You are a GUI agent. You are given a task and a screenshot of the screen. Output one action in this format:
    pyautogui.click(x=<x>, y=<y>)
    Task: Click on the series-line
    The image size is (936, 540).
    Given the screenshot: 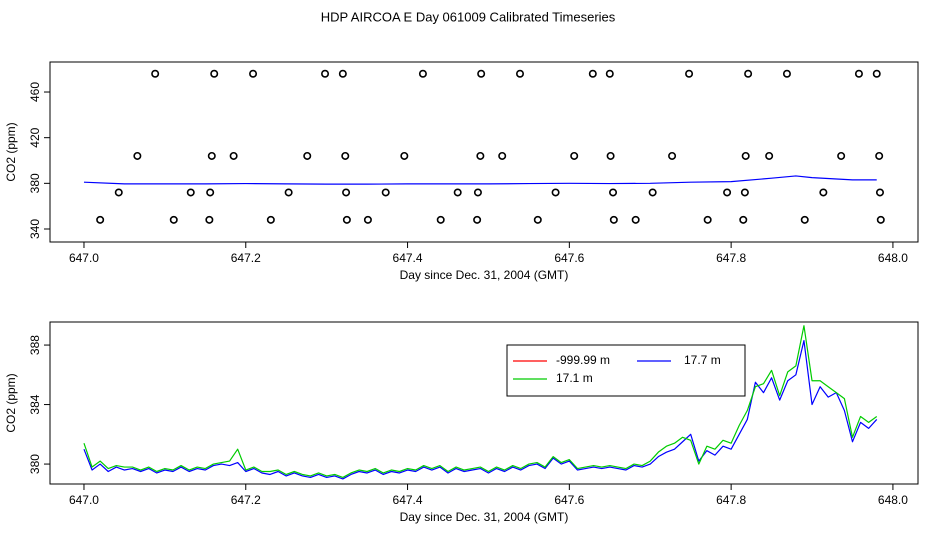 What is the action you would take?
    pyautogui.click(x=480, y=180)
    